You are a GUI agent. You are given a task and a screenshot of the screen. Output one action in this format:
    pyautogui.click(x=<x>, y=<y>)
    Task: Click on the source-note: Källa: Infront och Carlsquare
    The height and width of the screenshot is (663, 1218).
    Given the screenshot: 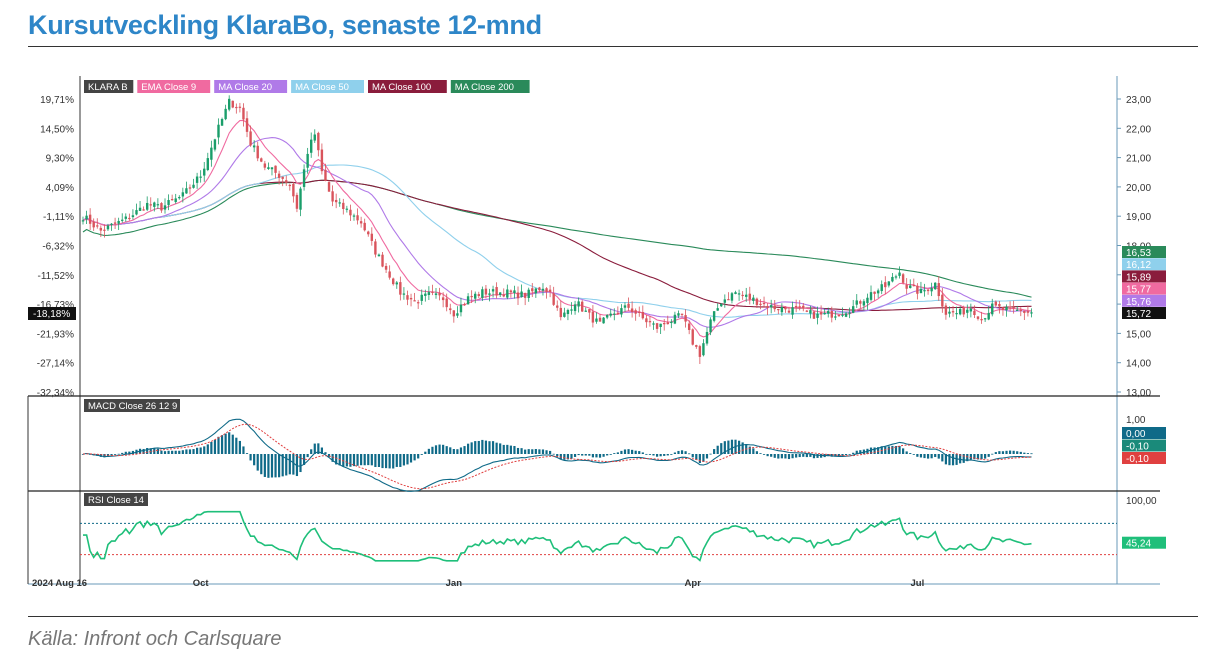 What is the action you would take?
    pyautogui.click(x=155, y=639)
    